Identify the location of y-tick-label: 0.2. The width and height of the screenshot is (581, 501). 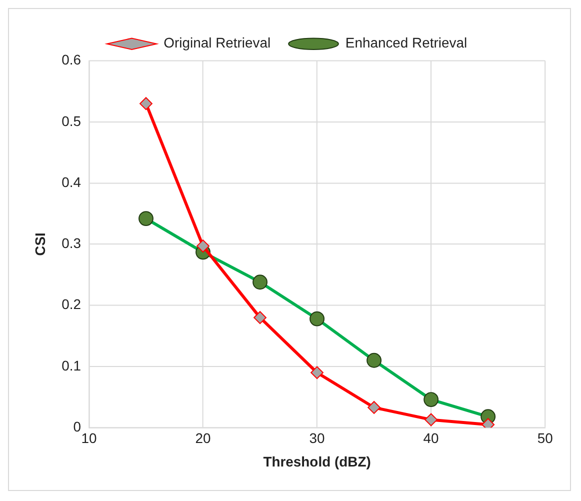
(72, 304).